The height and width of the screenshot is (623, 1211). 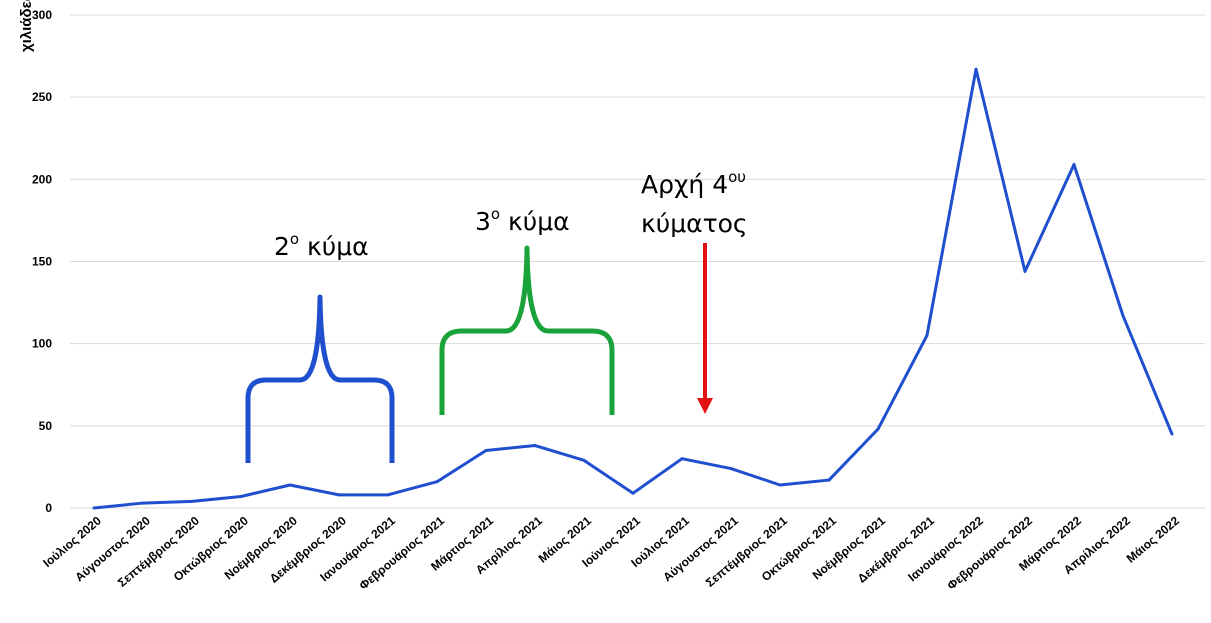 I want to click on y-tick-label: 300, so click(x=42, y=15).